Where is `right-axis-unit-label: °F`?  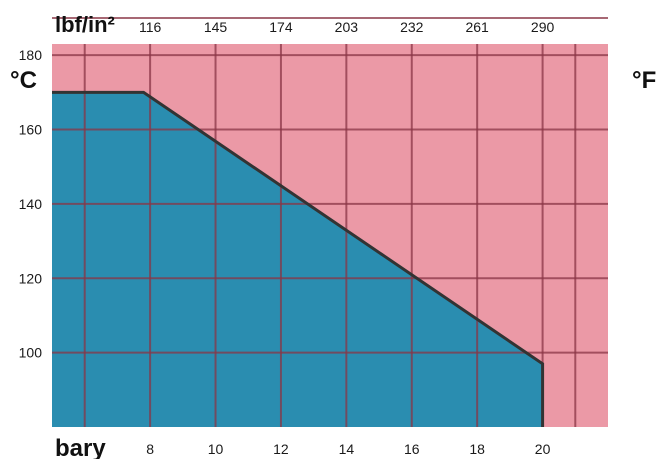
right-axis-unit-label: °F is located at coordinates (644, 80).